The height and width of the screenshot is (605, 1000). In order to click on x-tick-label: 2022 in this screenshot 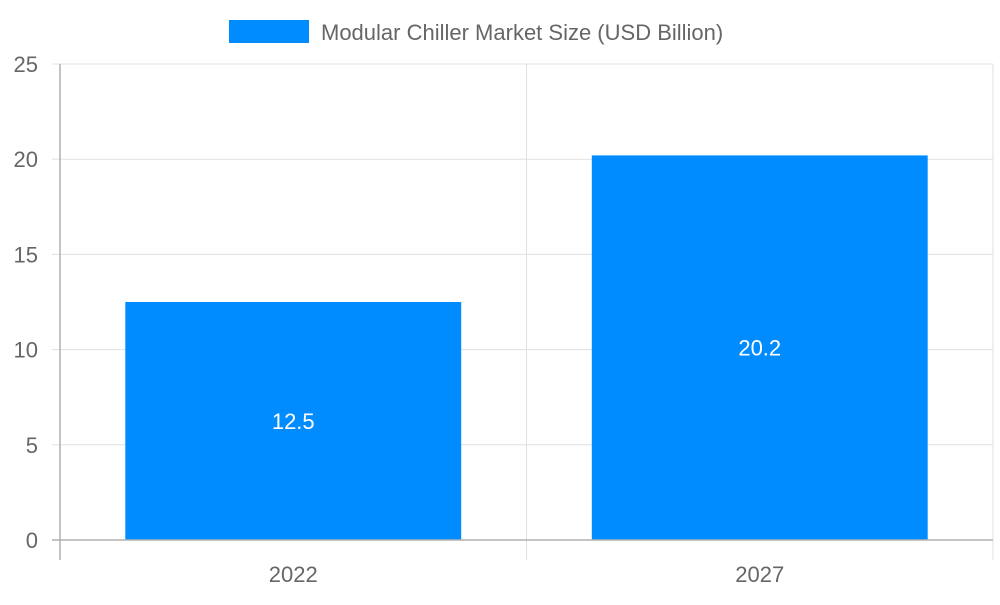, I will do `click(293, 574)`.